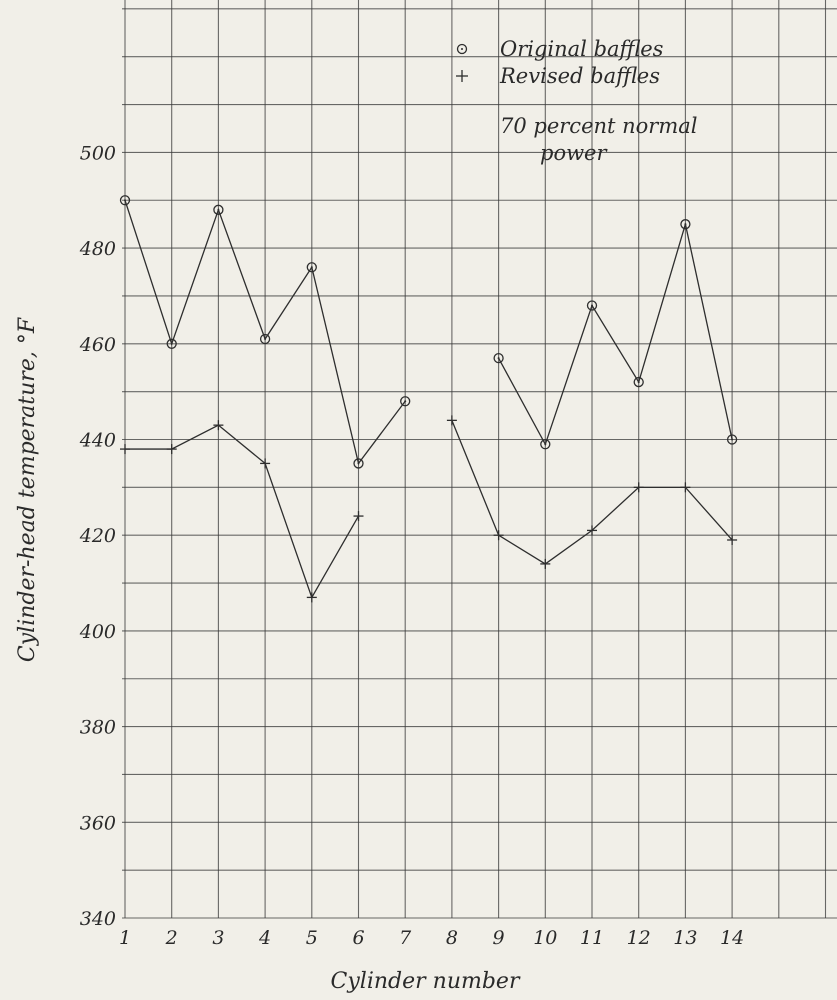 Image resolution: width=837 pixels, height=1000 pixels. I want to click on annotation-line-1: 70 percent normal, so click(599, 126).